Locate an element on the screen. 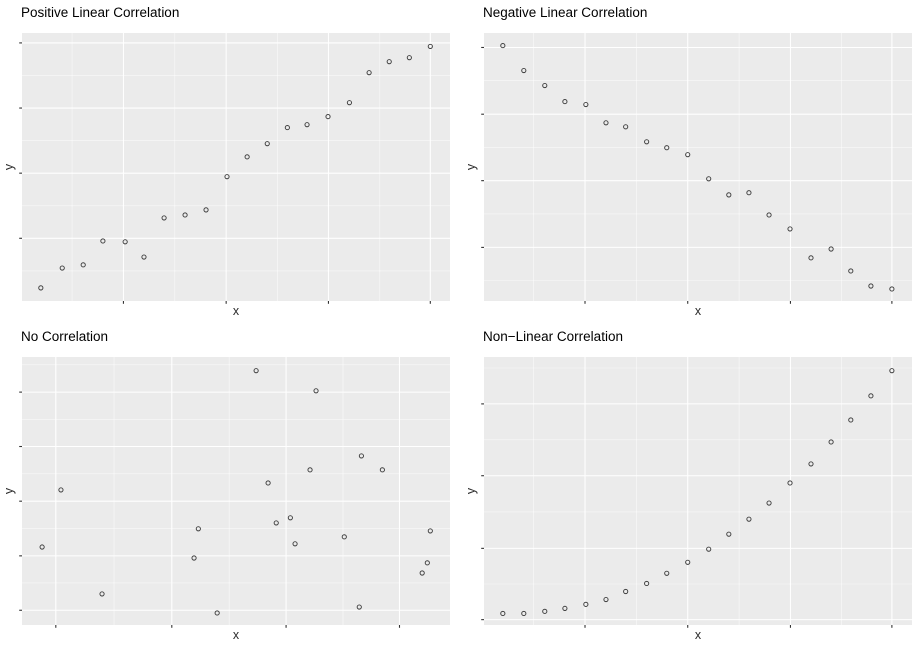 The width and height of the screenshot is (924, 647). plot-title: Positive Linear Correlation is located at coordinates (100, 12).